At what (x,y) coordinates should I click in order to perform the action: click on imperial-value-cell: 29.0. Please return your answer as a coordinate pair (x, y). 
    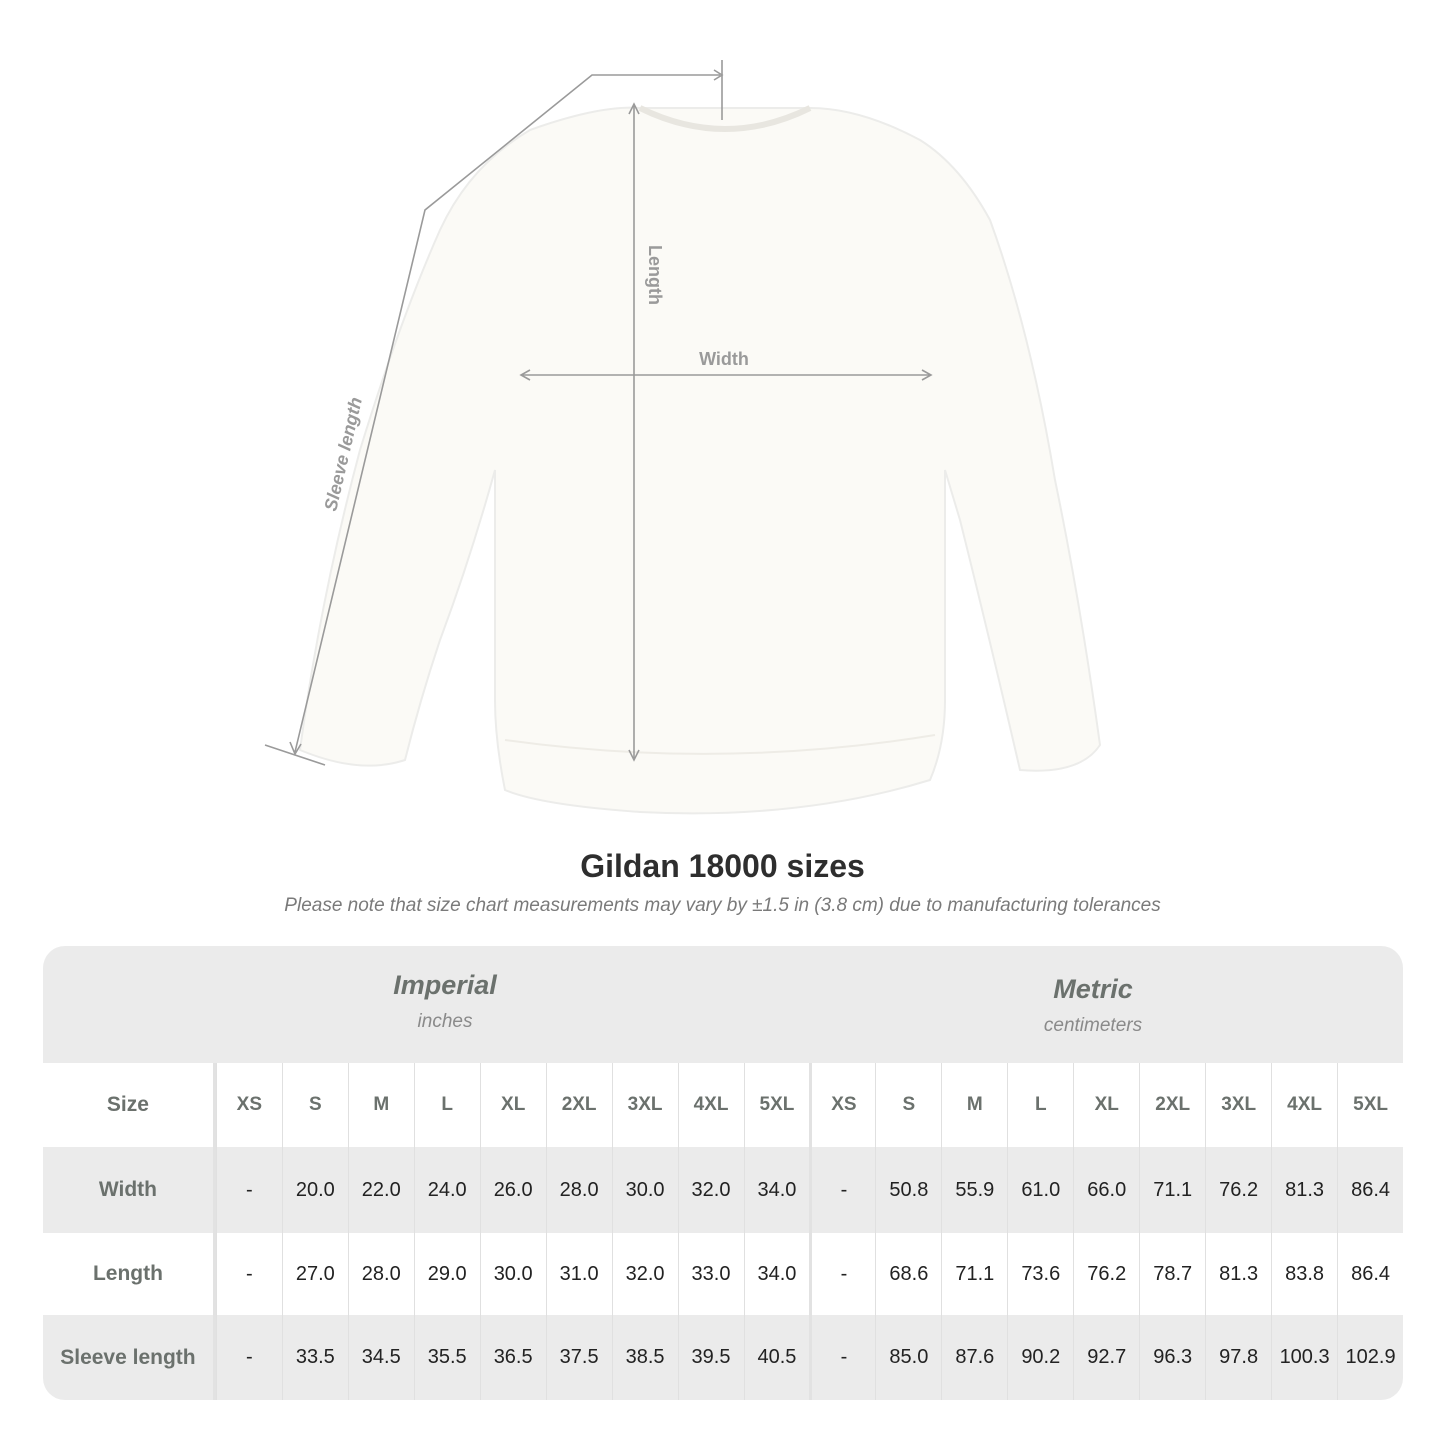
    Looking at the image, I should click on (446, 1274).